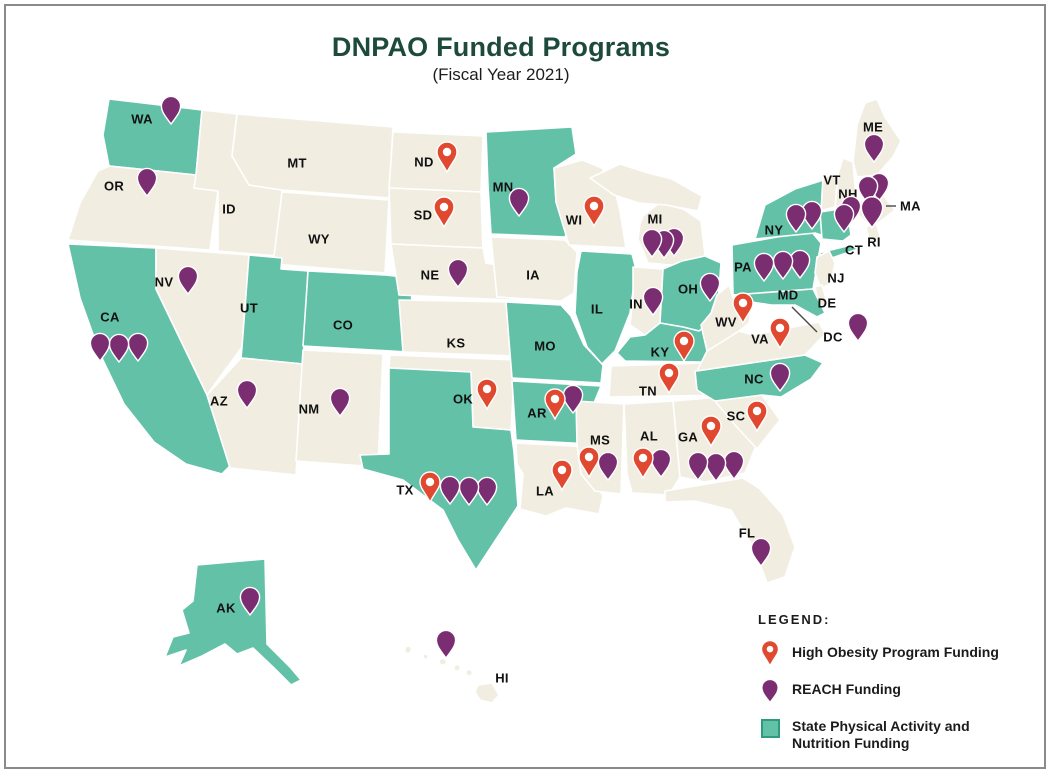  Describe the element at coordinates (730, 530) in the screenshot. I see `state-FL` at that location.